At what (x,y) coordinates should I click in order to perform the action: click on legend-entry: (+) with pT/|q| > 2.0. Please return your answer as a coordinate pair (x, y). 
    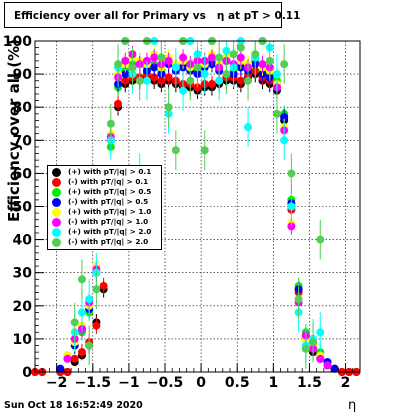
    Looking at the image, I should click on (101, 232).